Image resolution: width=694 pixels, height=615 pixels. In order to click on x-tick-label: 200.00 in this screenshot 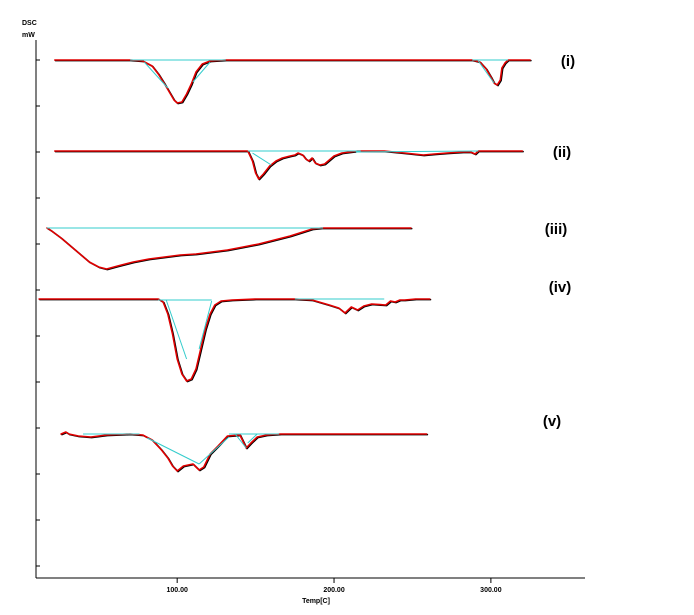, I will do `click(334, 590)`.